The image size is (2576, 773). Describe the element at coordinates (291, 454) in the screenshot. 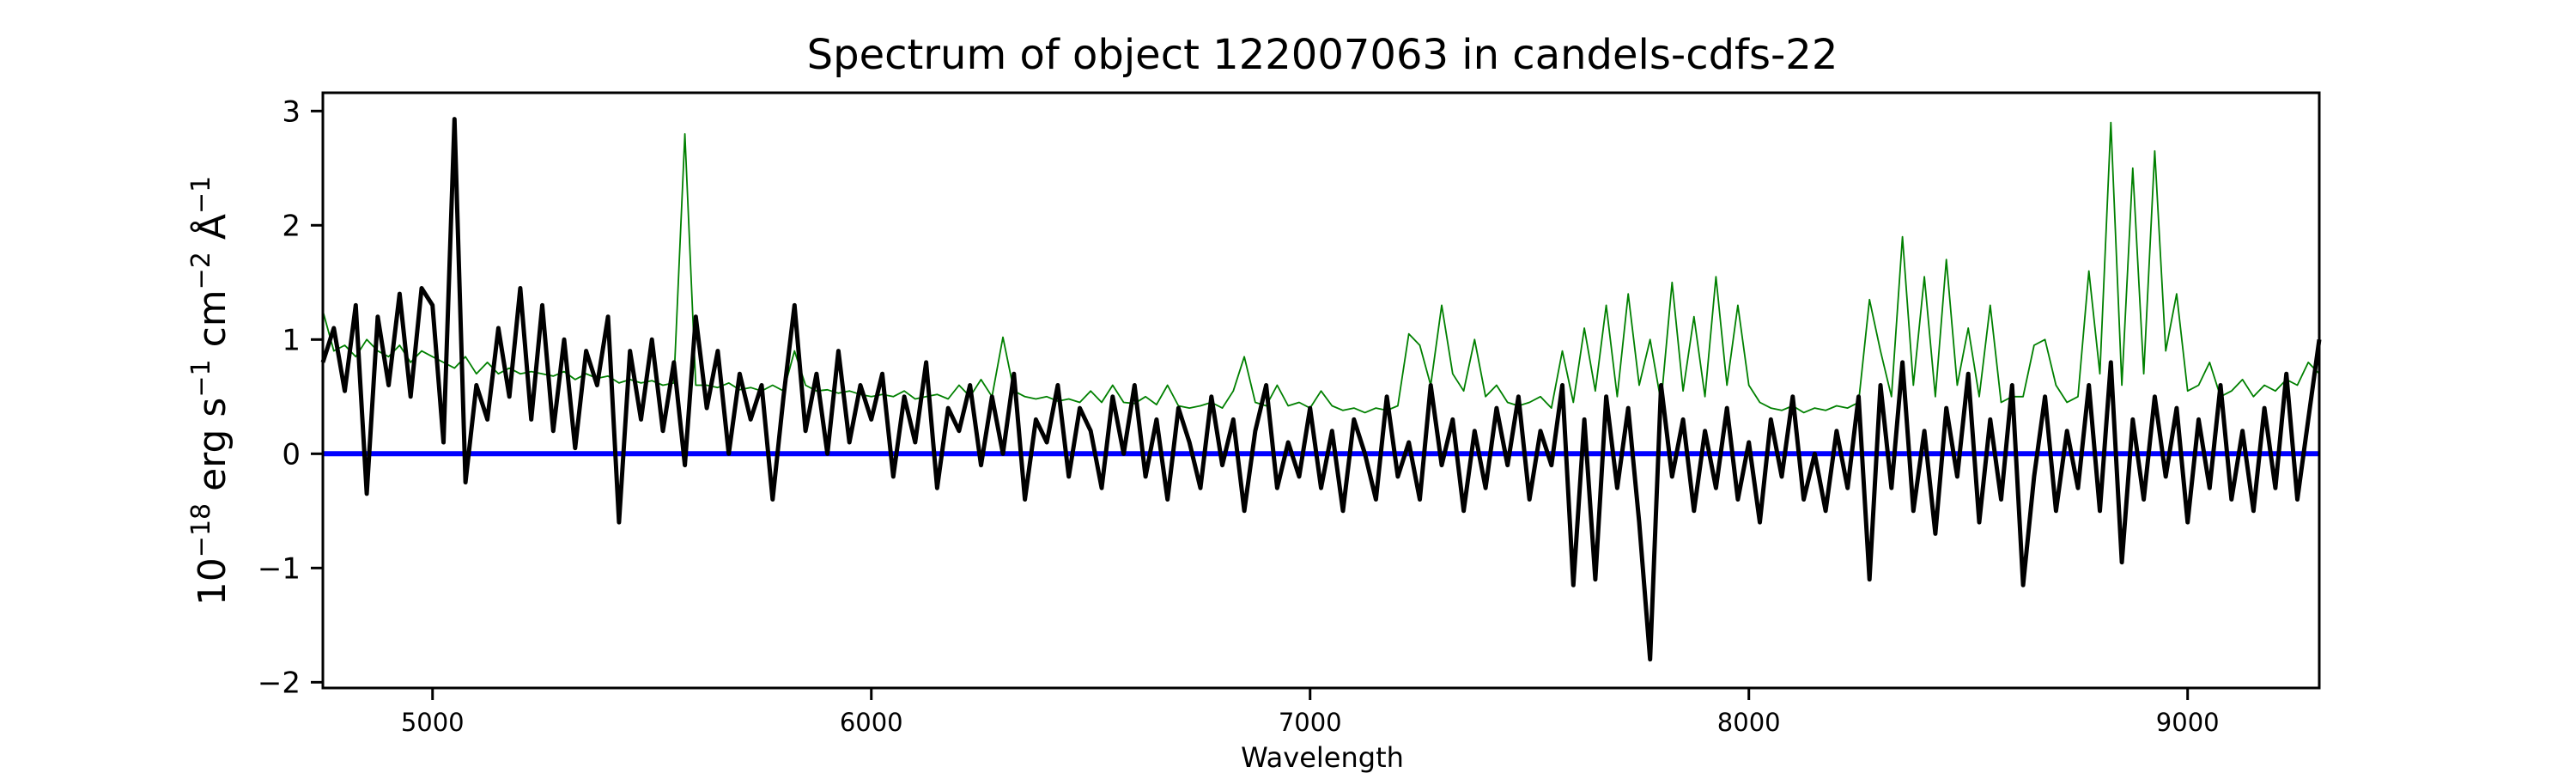

I see `y-tick-label: 0` at that location.